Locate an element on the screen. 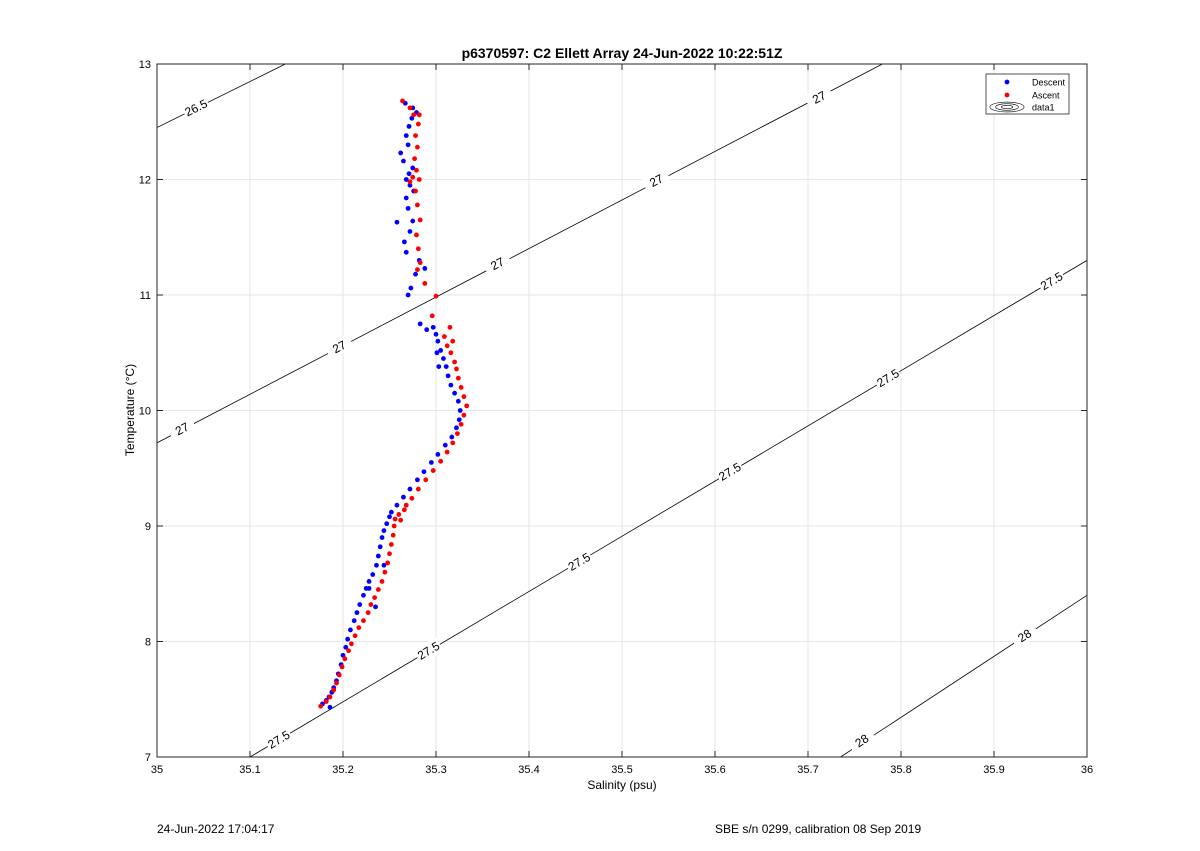  contour-label-group: 27 is located at coordinates (497, 263).